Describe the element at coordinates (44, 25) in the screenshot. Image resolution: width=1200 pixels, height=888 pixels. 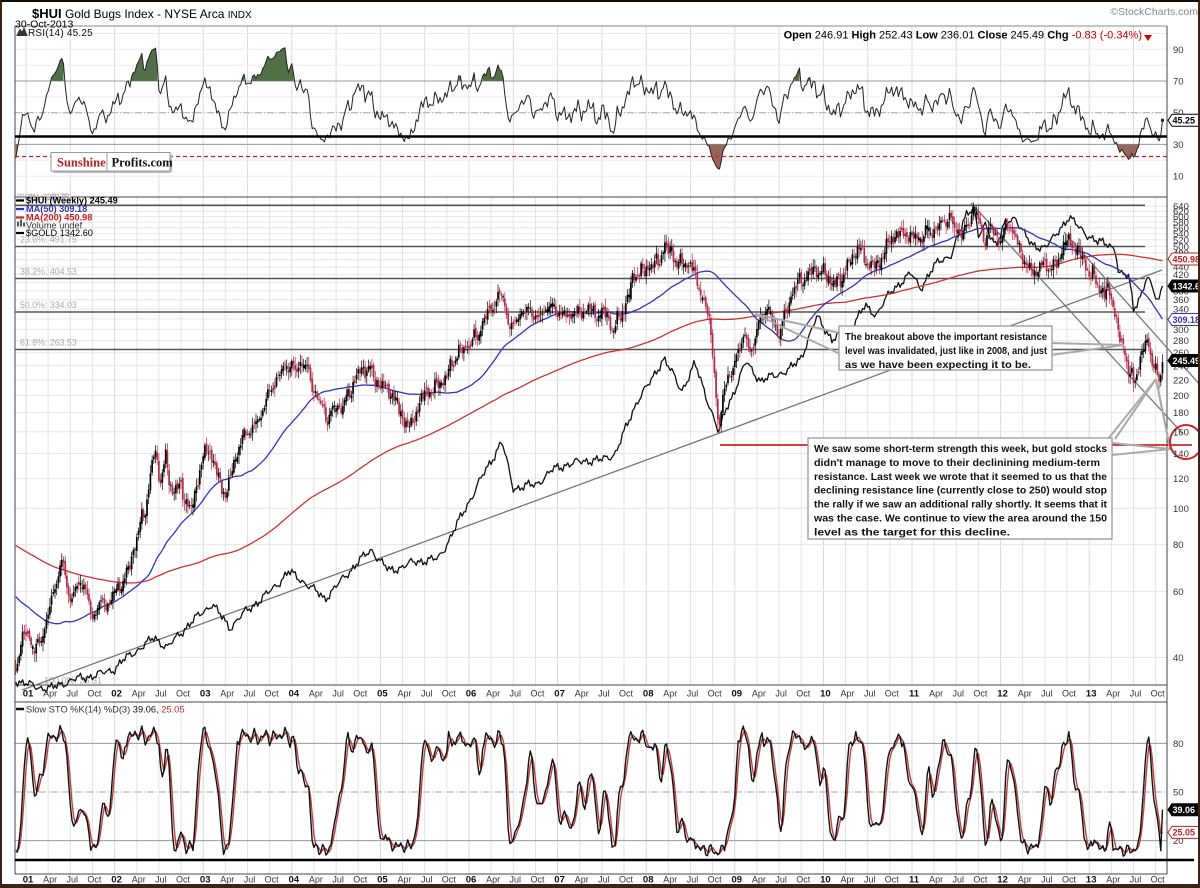
I see `svg-text: 30-Oct-2013` at that location.